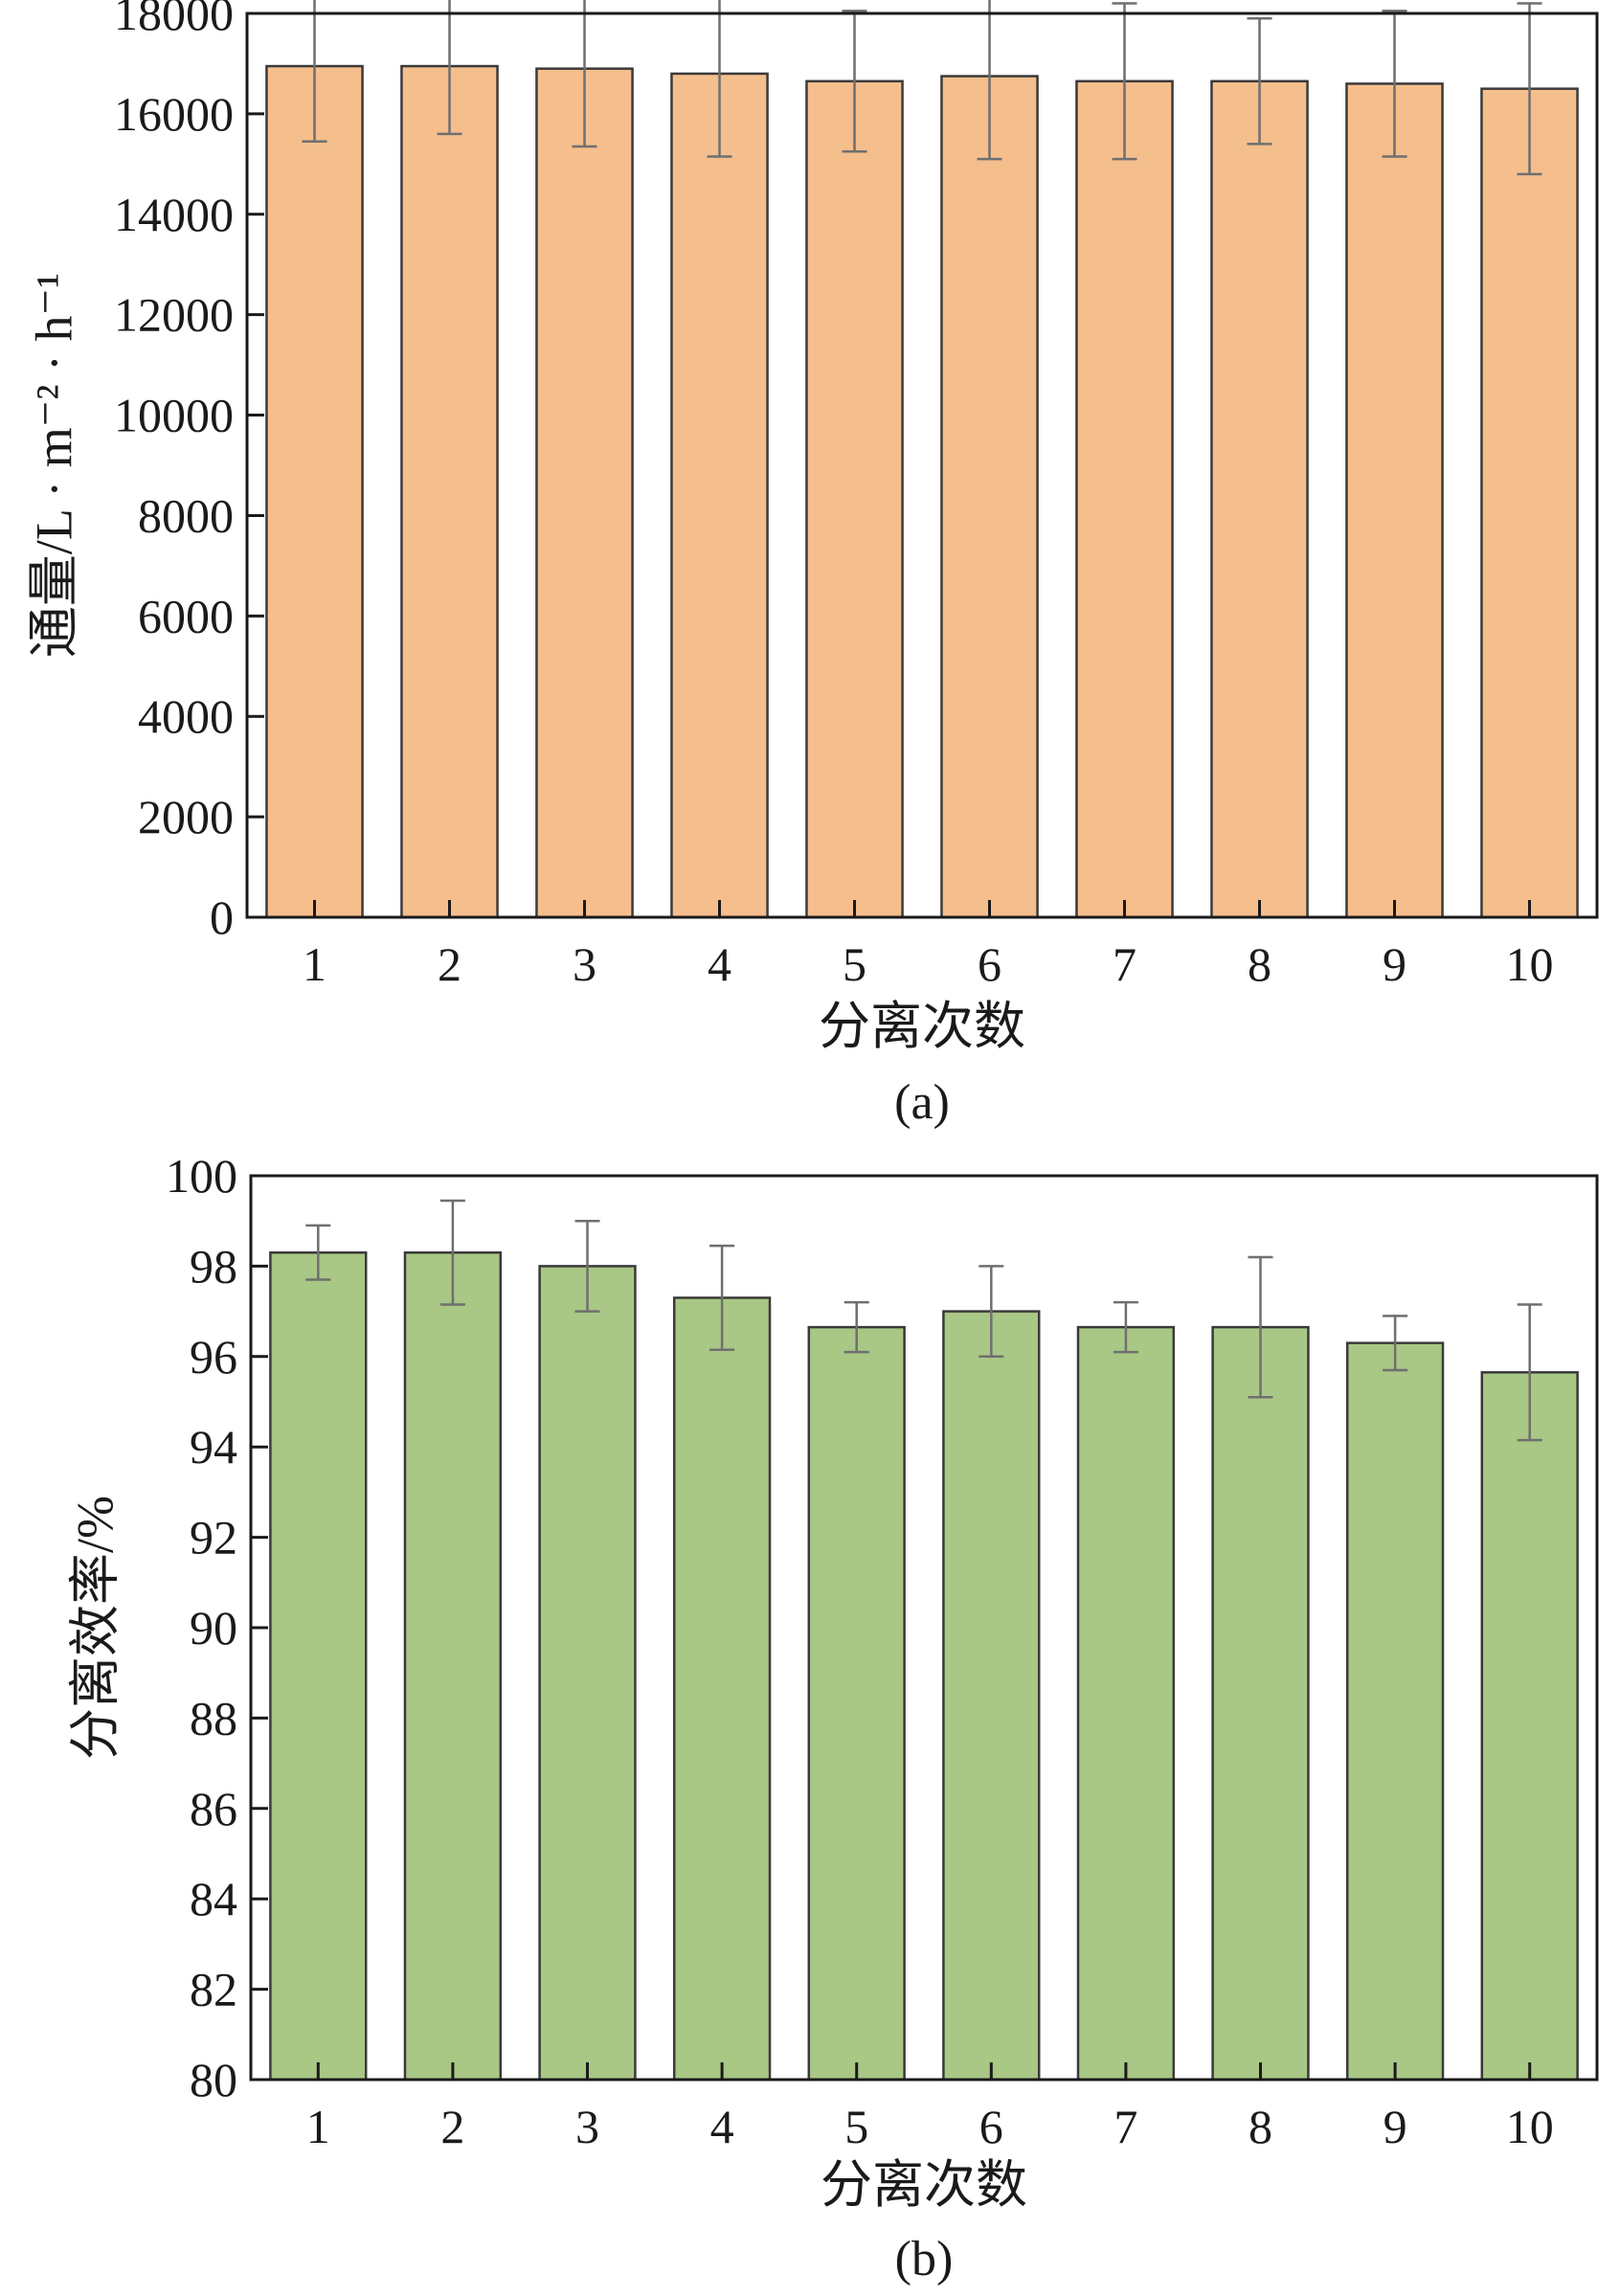 This screenshot has height=2296, width=1620. Describe the element at coordinates (855, 964) in the screenshot. I see `flux-x-tick-label: 5` at that location.